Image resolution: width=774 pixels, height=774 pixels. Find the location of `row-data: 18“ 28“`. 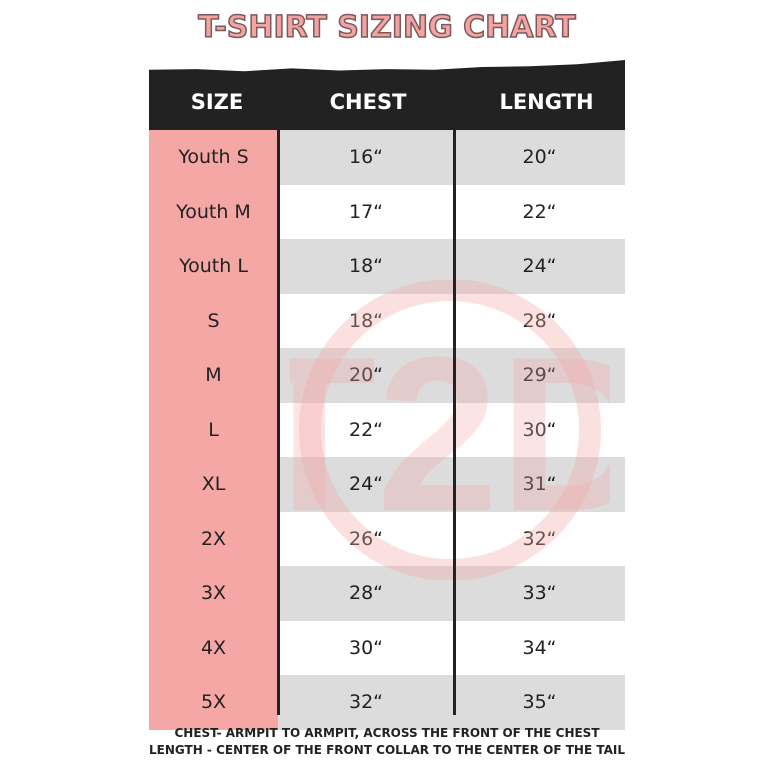

row-data: 18“ 28“ is located at coordinates (451, 321).